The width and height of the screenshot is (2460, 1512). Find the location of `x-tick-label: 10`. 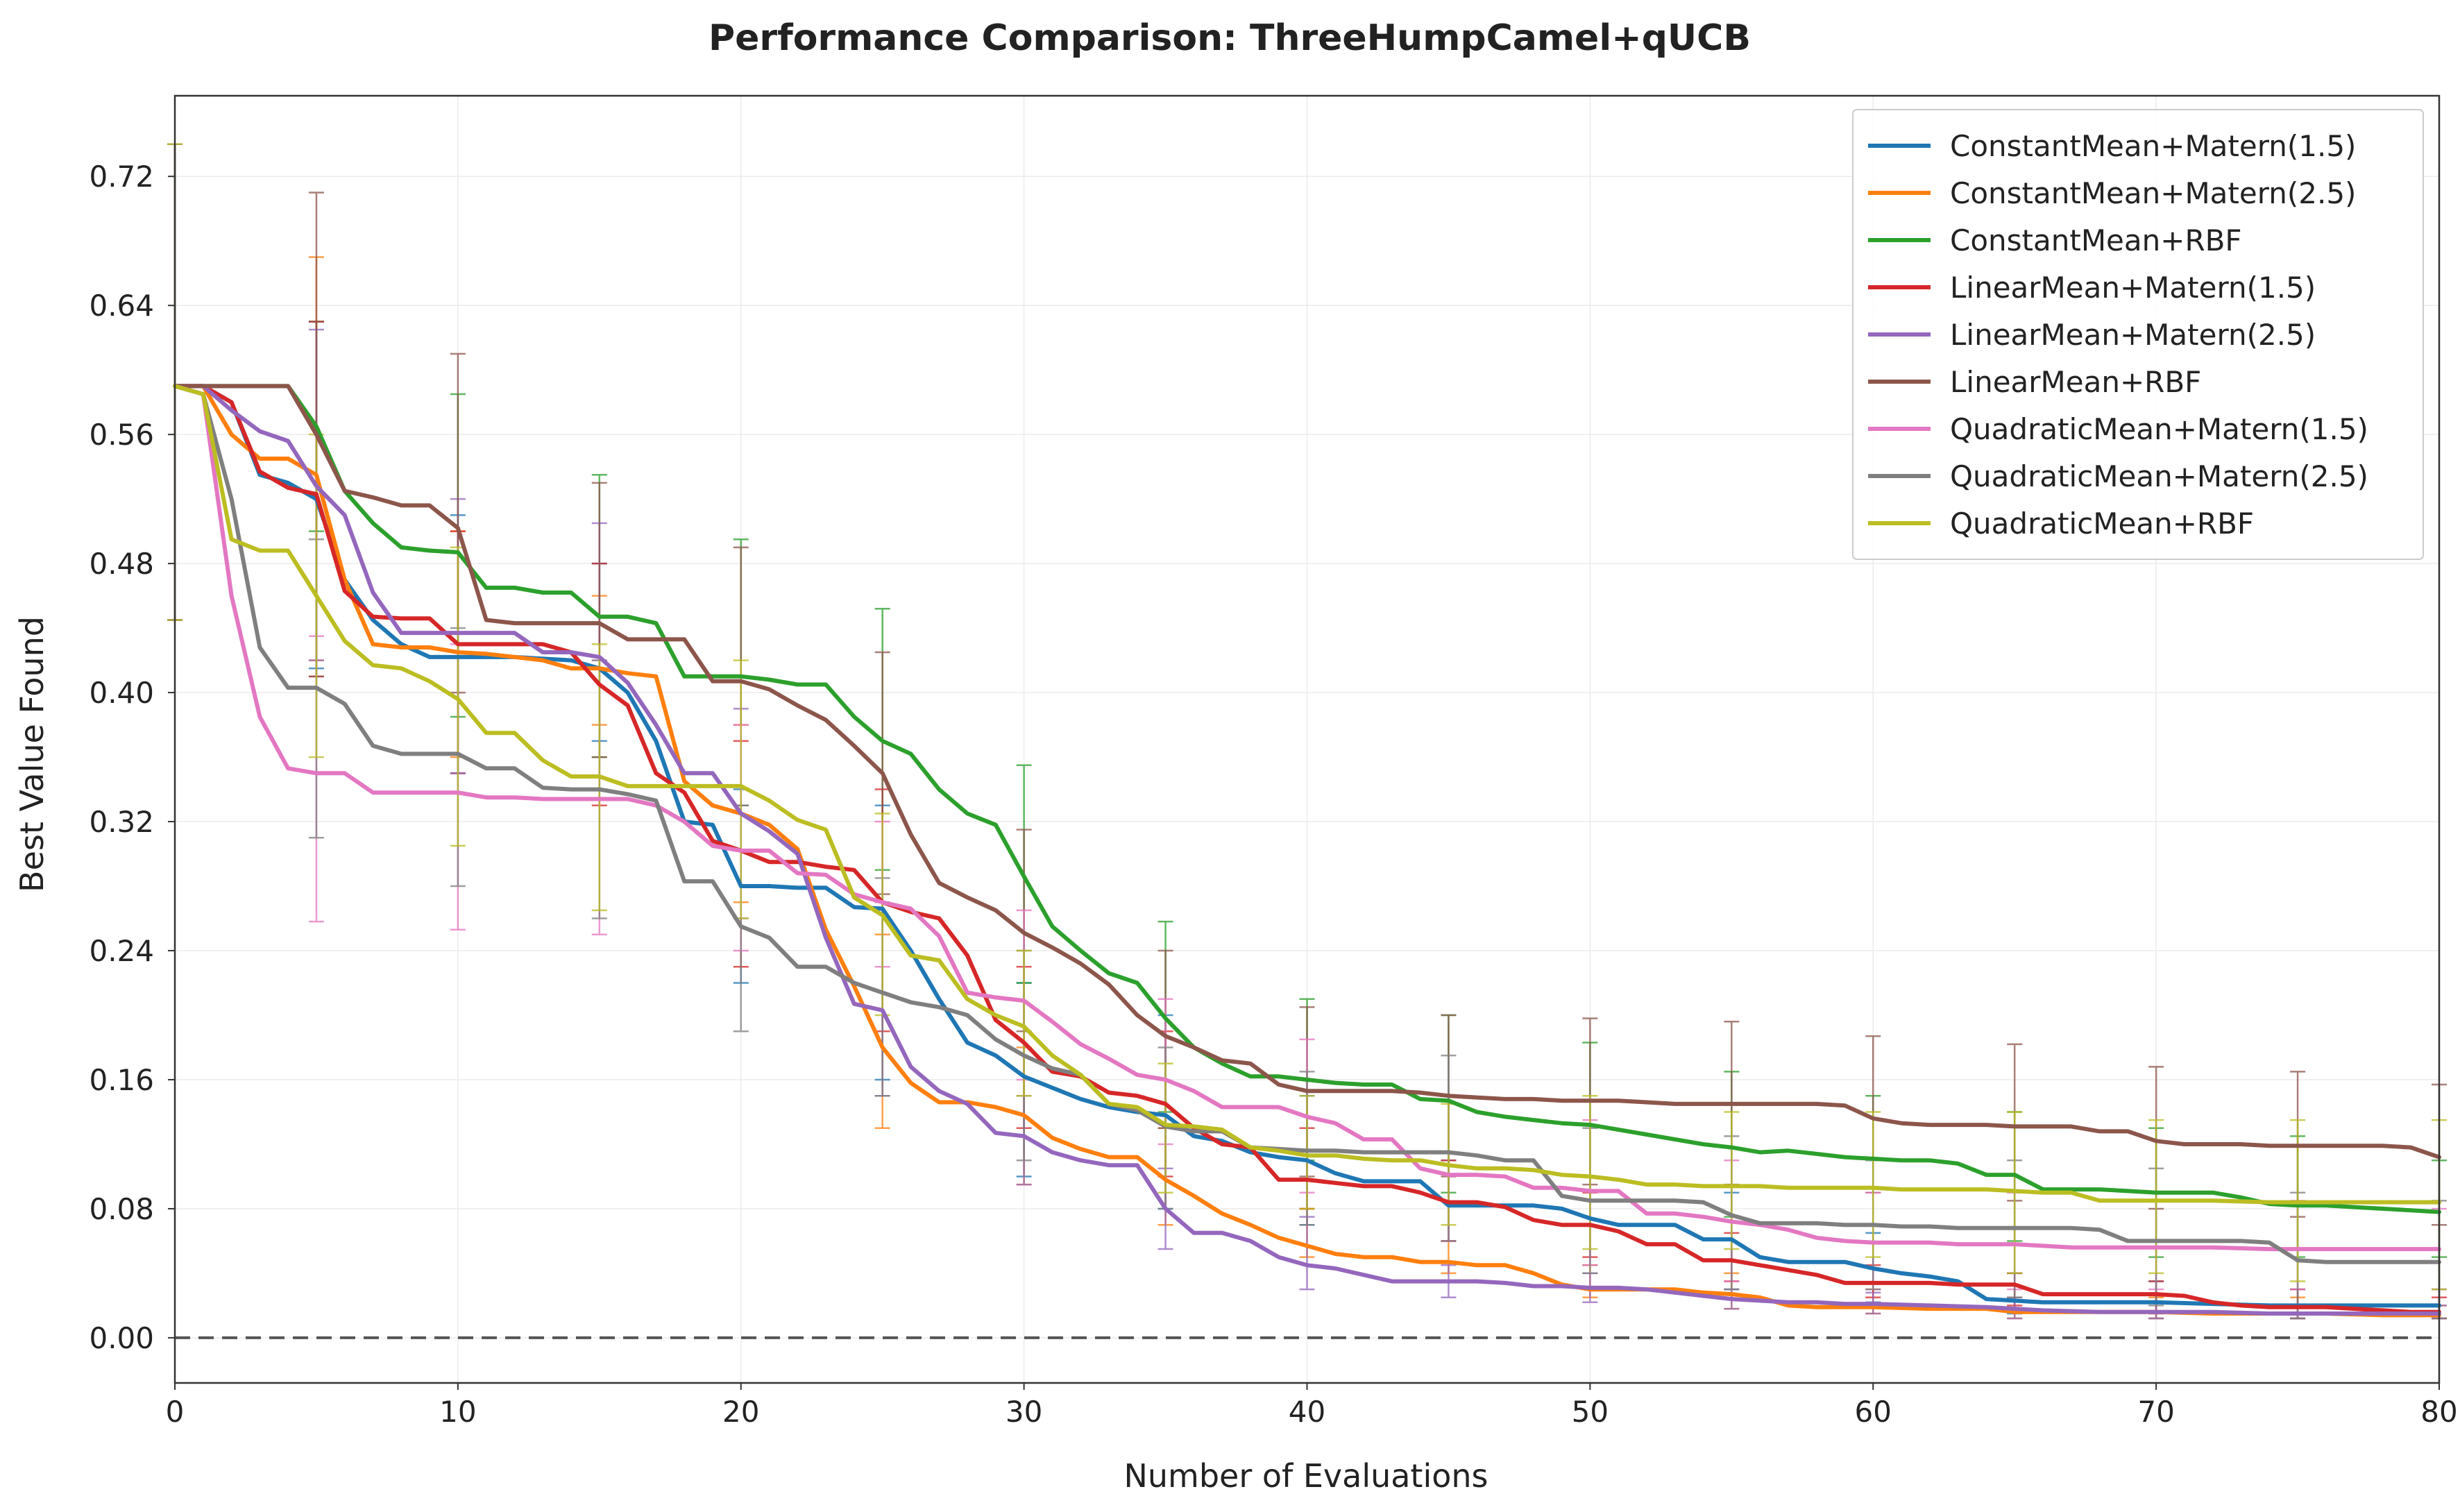

x-tick-label: 10 is located at coordinates (458, 1412).